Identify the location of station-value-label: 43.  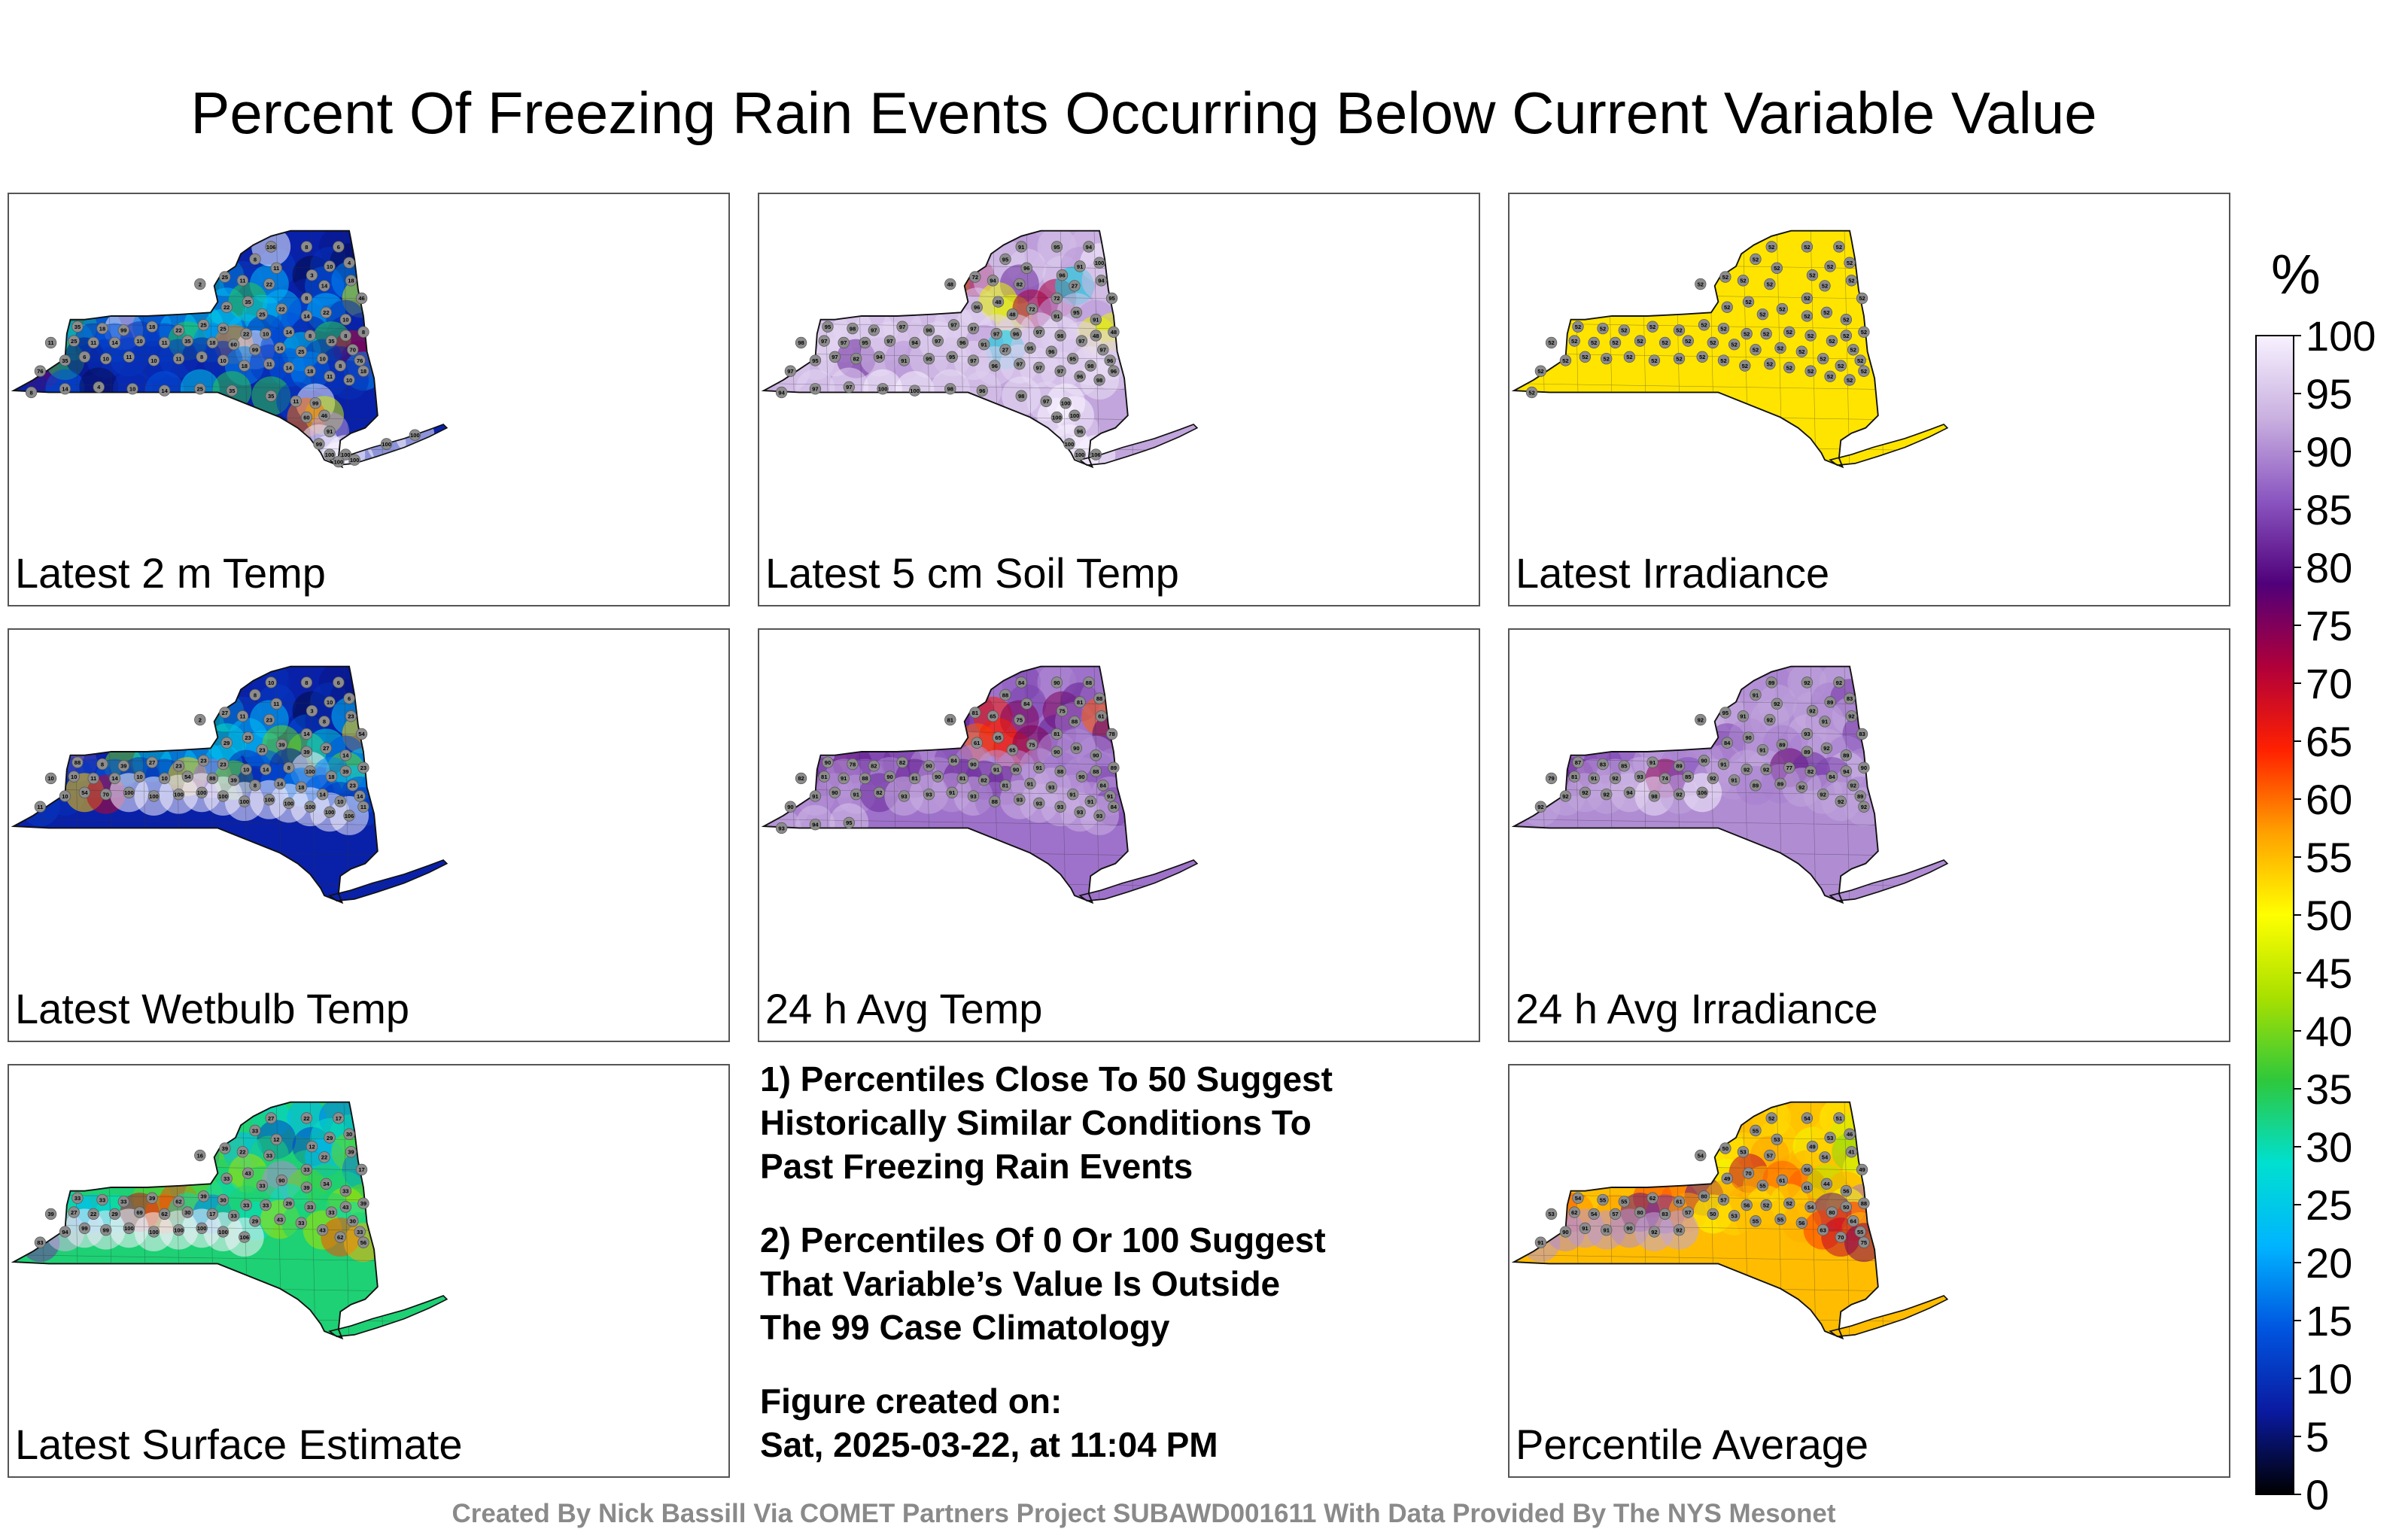
(280, 1219).